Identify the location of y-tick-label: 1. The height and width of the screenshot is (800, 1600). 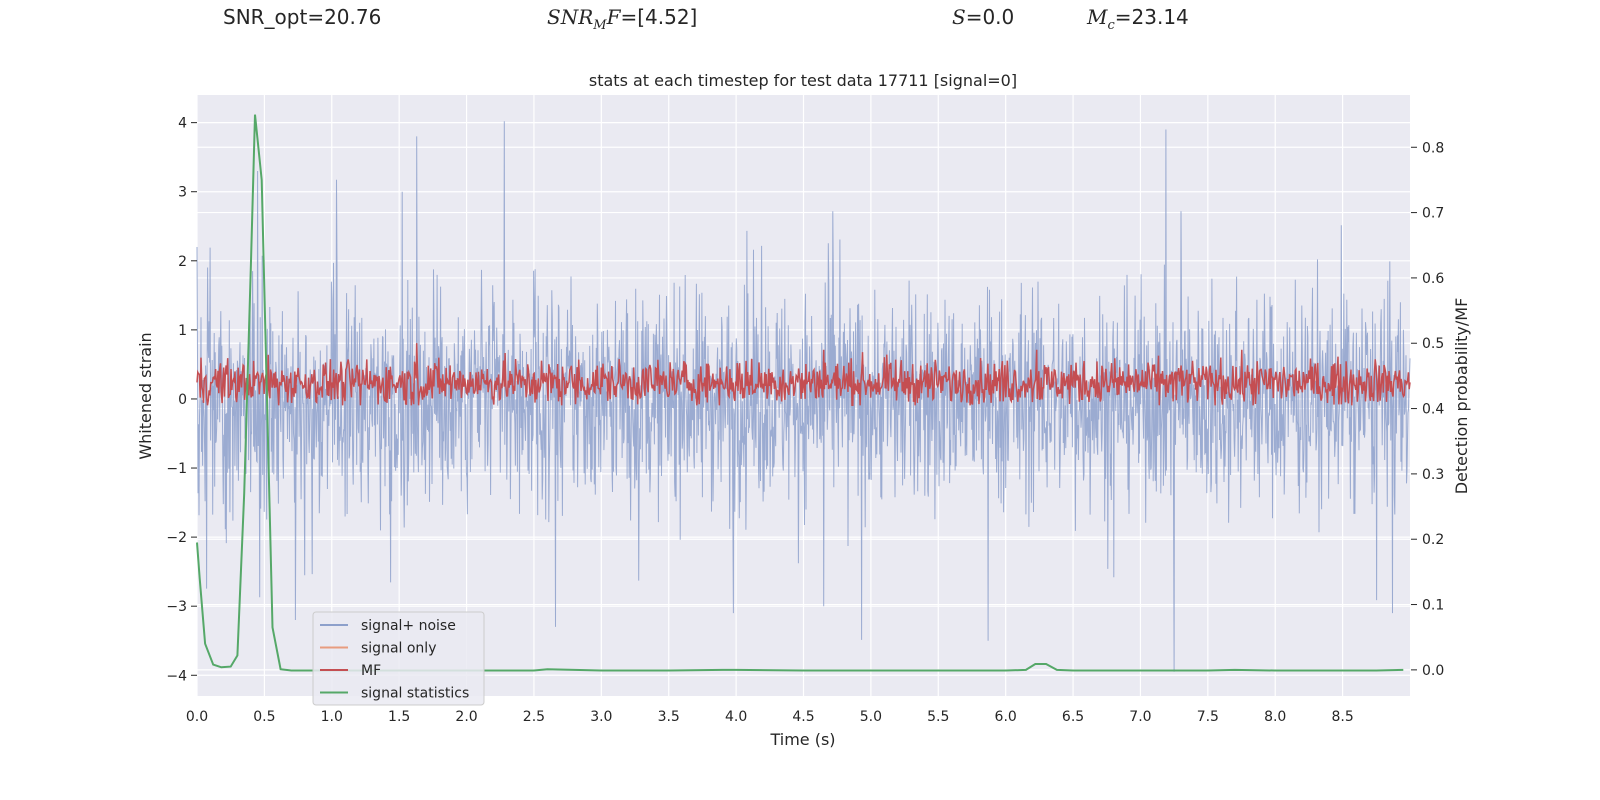
(182, 331).